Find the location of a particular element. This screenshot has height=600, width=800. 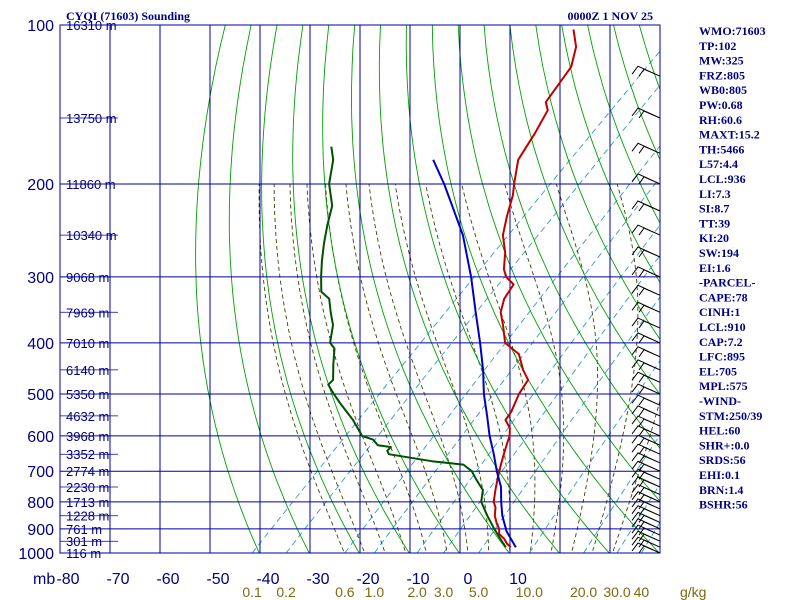

temperature-tick-label: -10 is located at coordinates (417, 579).